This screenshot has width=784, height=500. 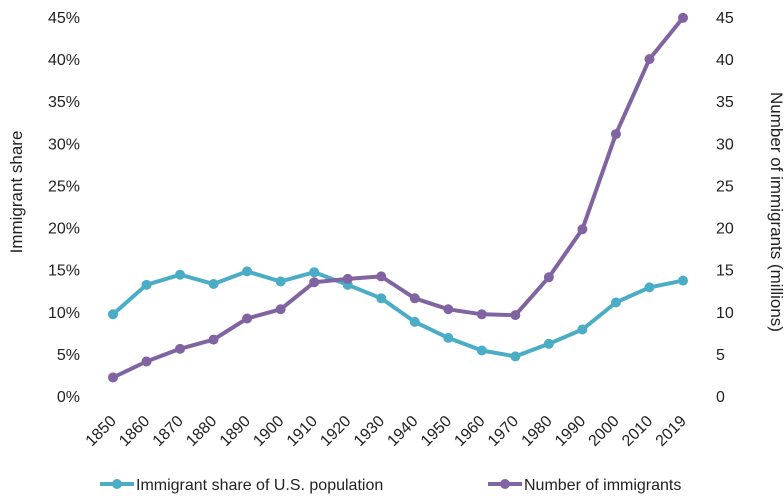 I want to click on right-tick-label: 45, so click(x=725, y=18).